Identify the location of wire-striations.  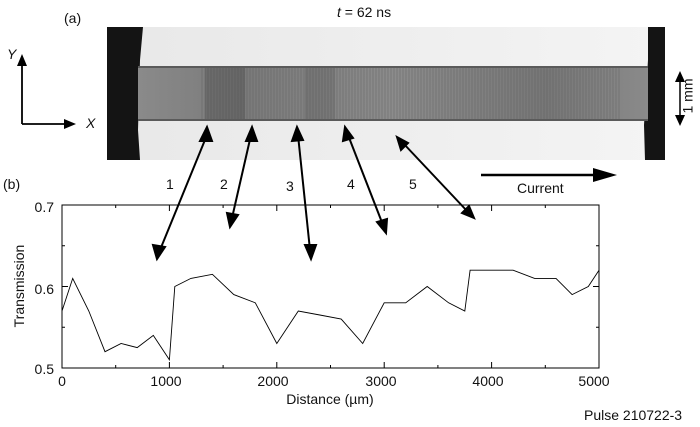
(410, 93).